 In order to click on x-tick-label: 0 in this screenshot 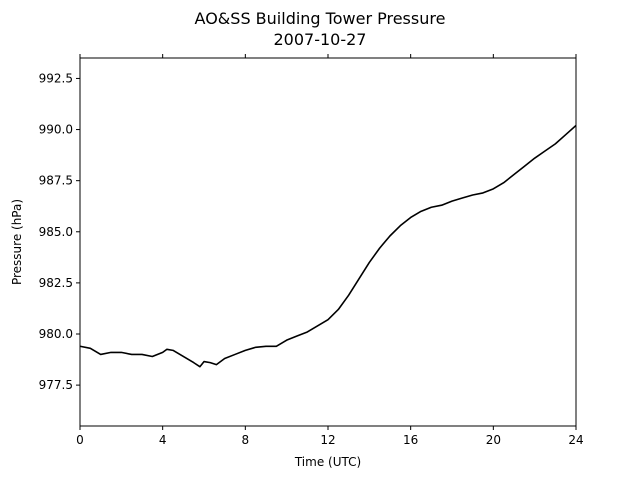, I will do `click(80, 440)`.